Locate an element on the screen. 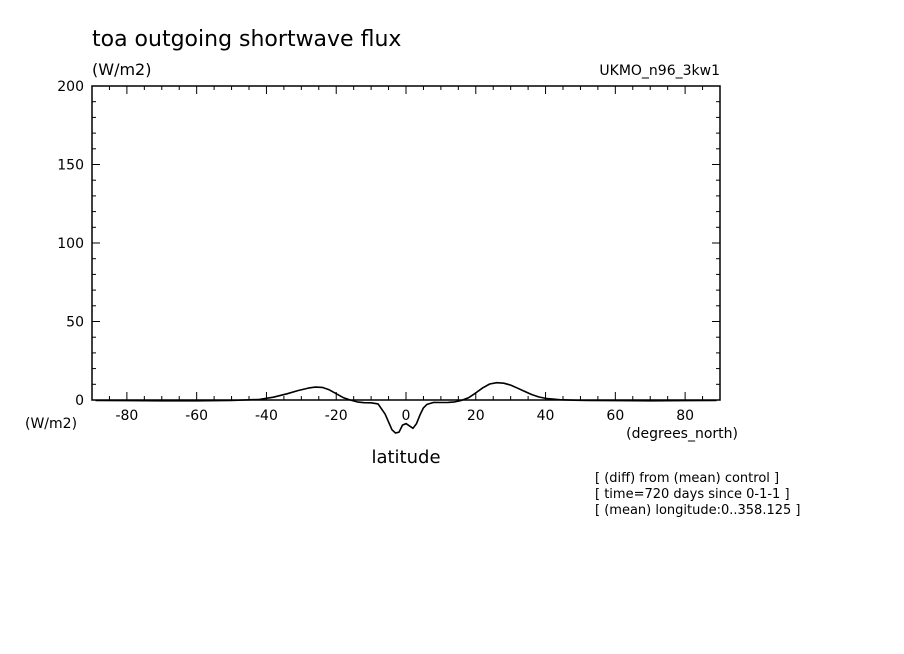  series-layer is located at coordinates (406, 407).